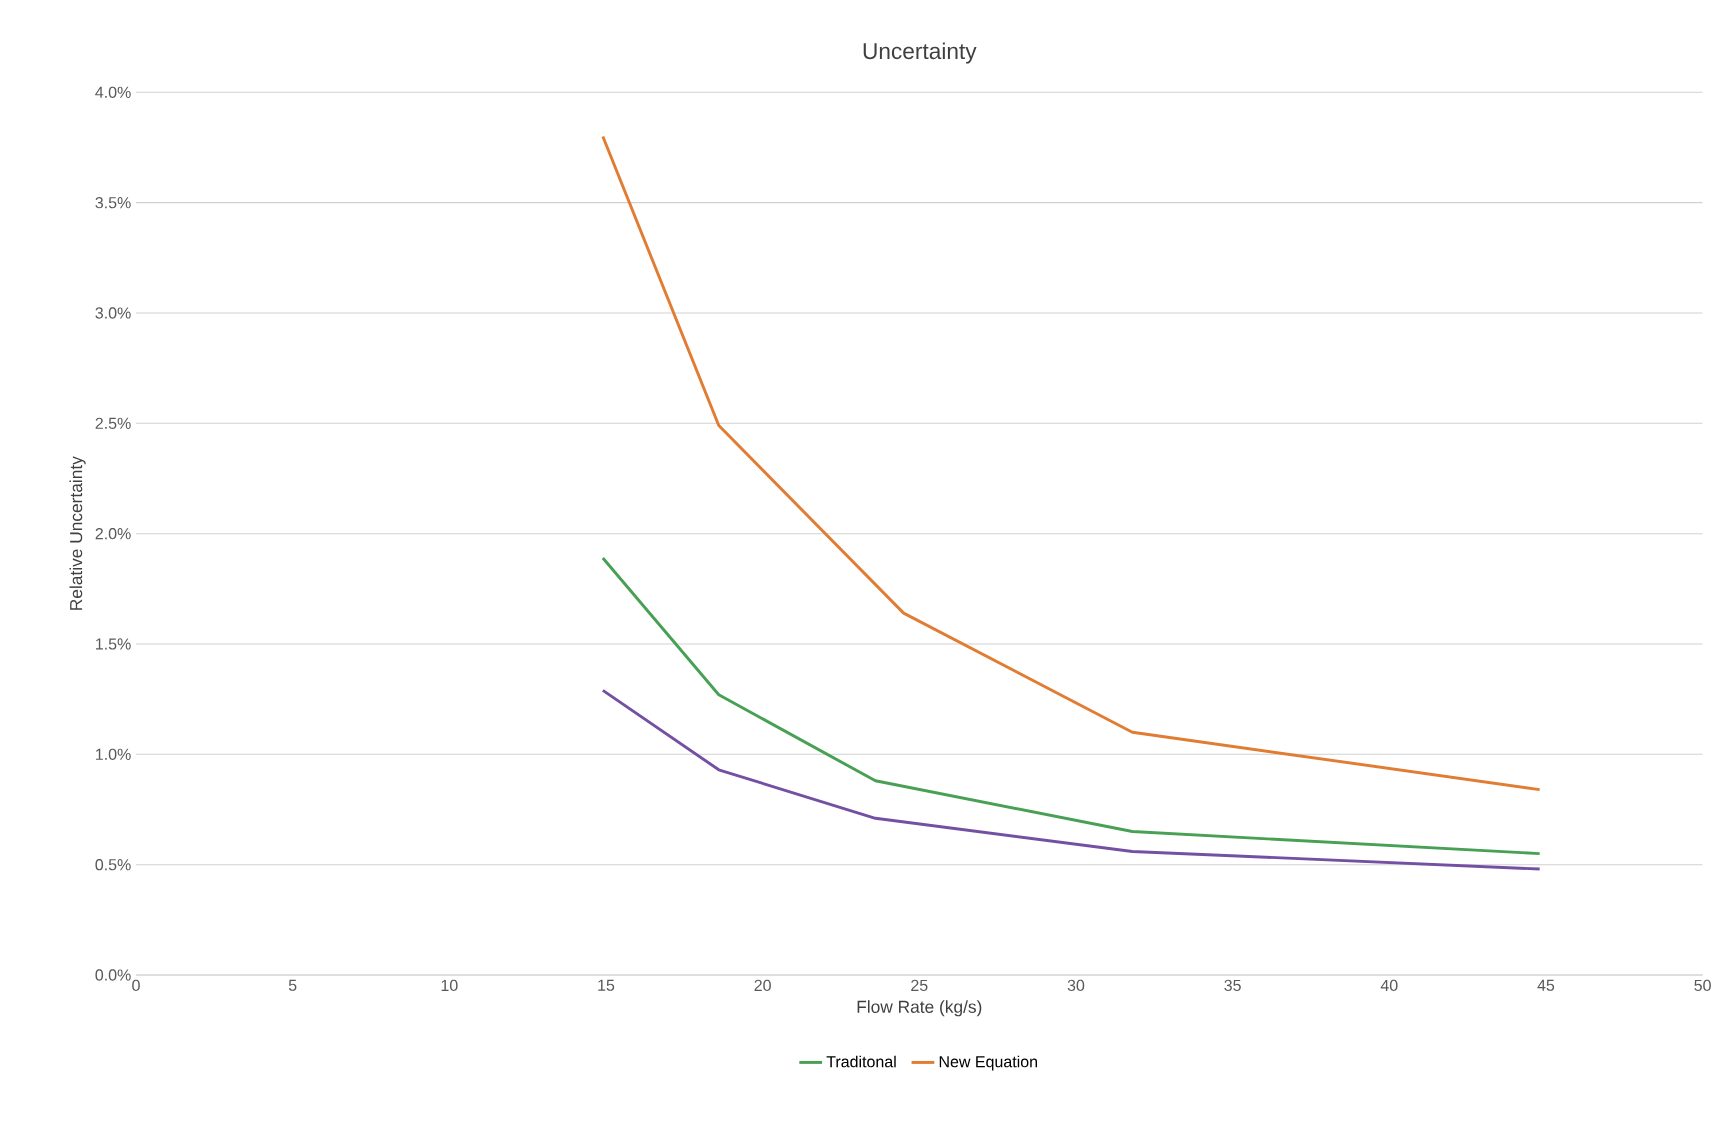 This screenshot has width=1723, height=1131. Describe the element at coordinates (292, 985) in the screenshot. I see `x-tick-label: 5` at that location.